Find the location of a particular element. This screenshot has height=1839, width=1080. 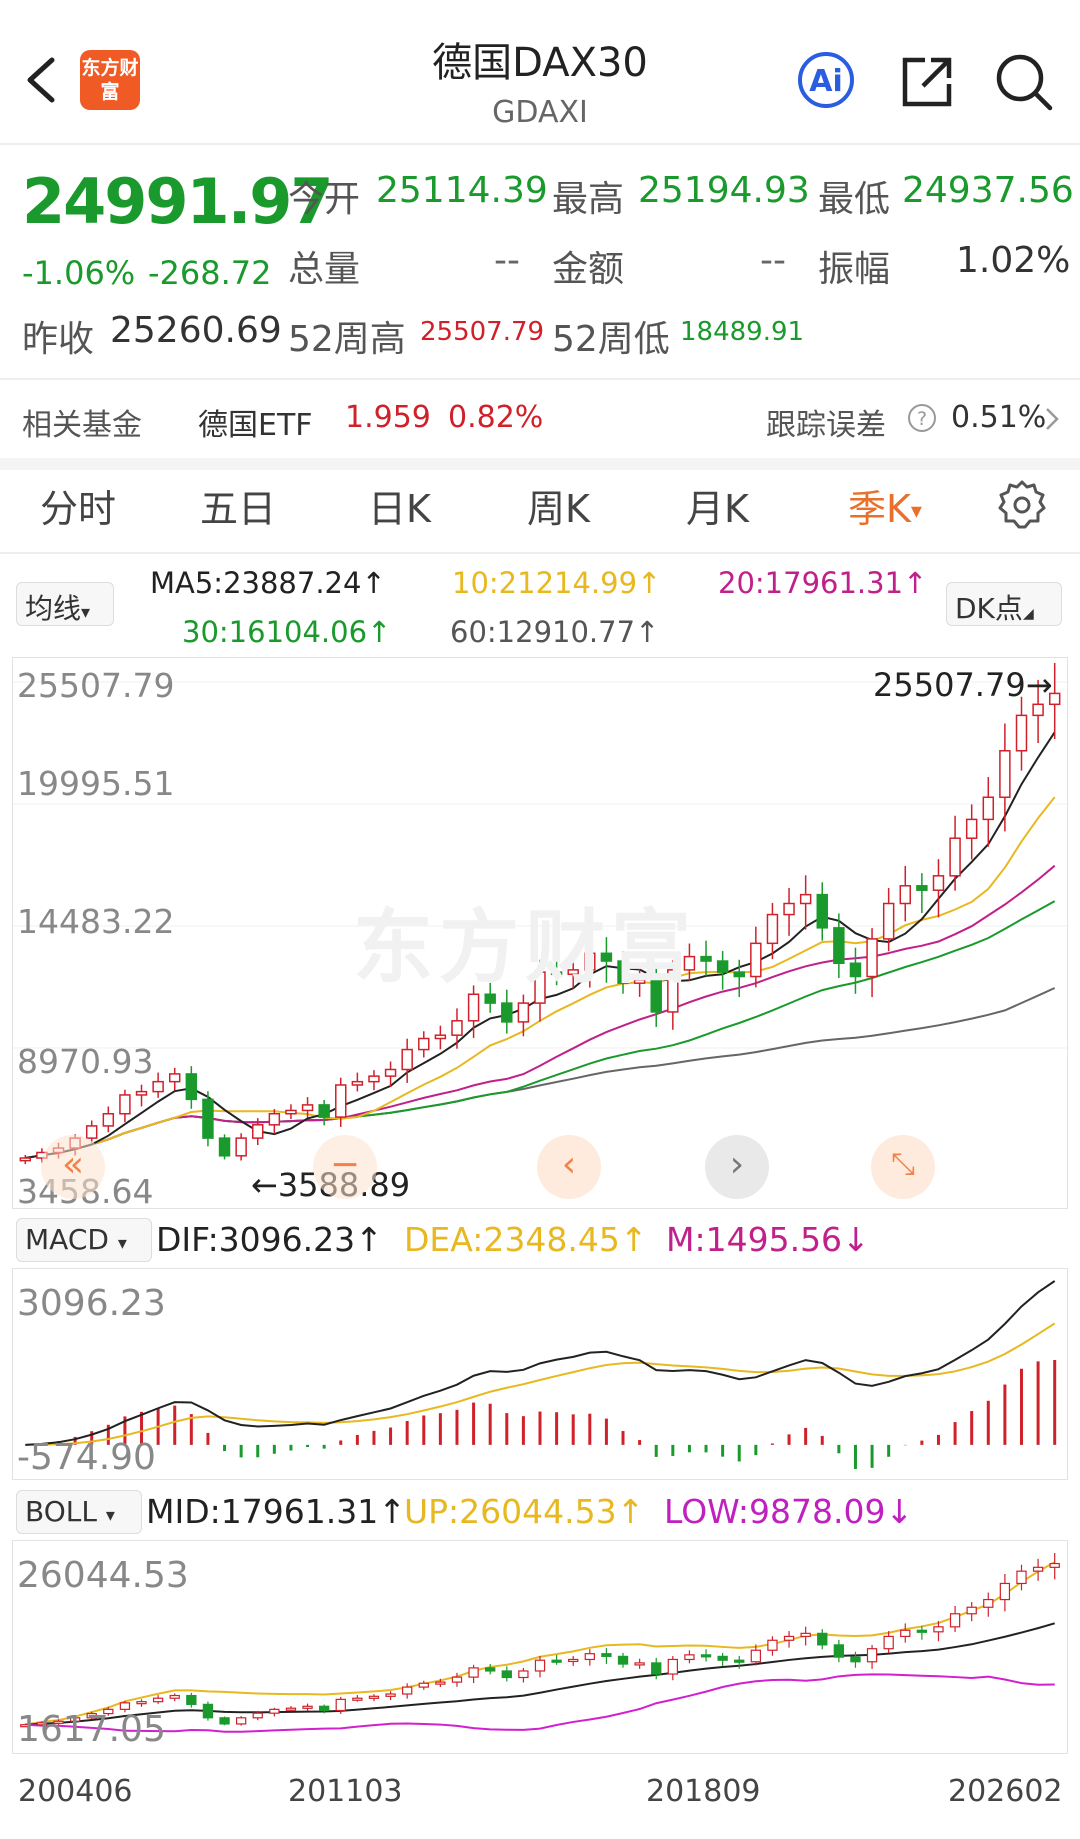

app-logo: 东方财富 is located at coordinates (110, 80).